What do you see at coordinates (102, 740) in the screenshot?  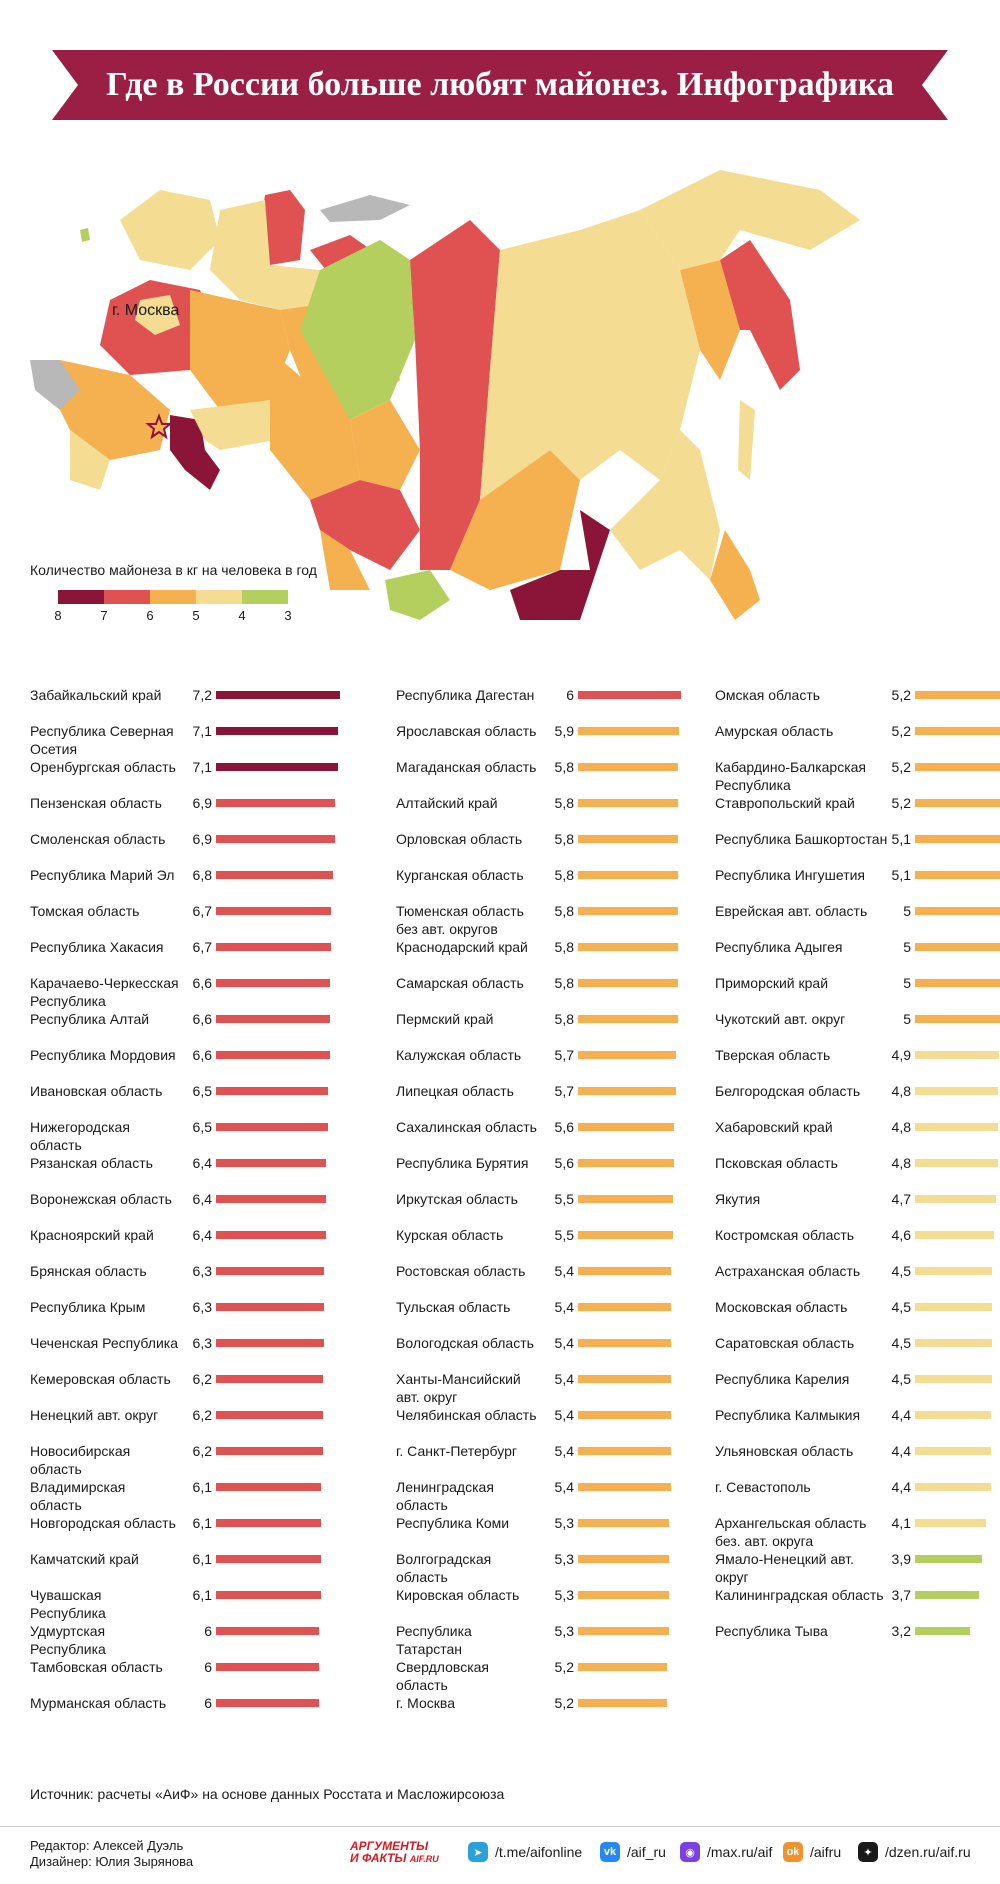 I see `bar-category-label: Республика Северная Осетия` at bounding box center [102, 740].